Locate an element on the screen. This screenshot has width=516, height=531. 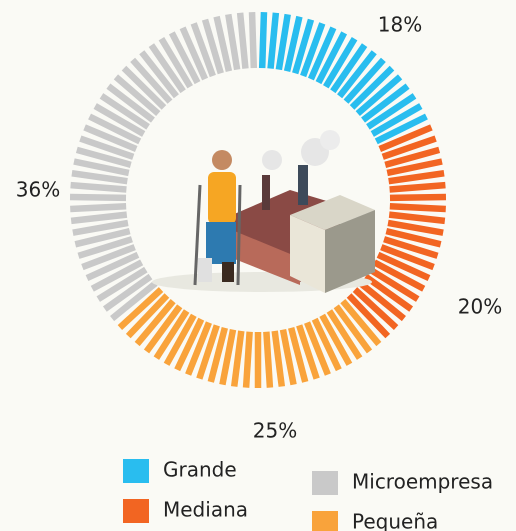
illustration is located at coordinates (263, 211).